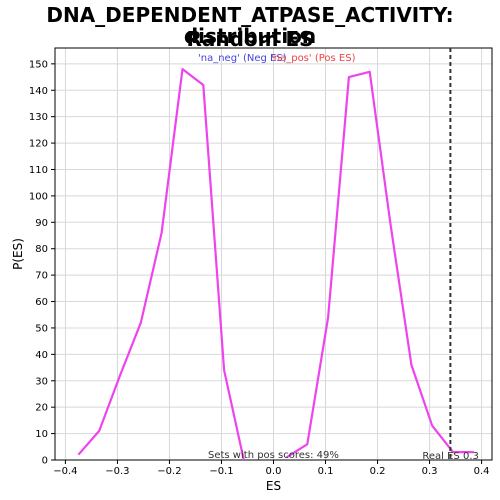 This screenshot has width=500, height=500. I want to click on chart-title-line-2: distribution, so click(250, 36).